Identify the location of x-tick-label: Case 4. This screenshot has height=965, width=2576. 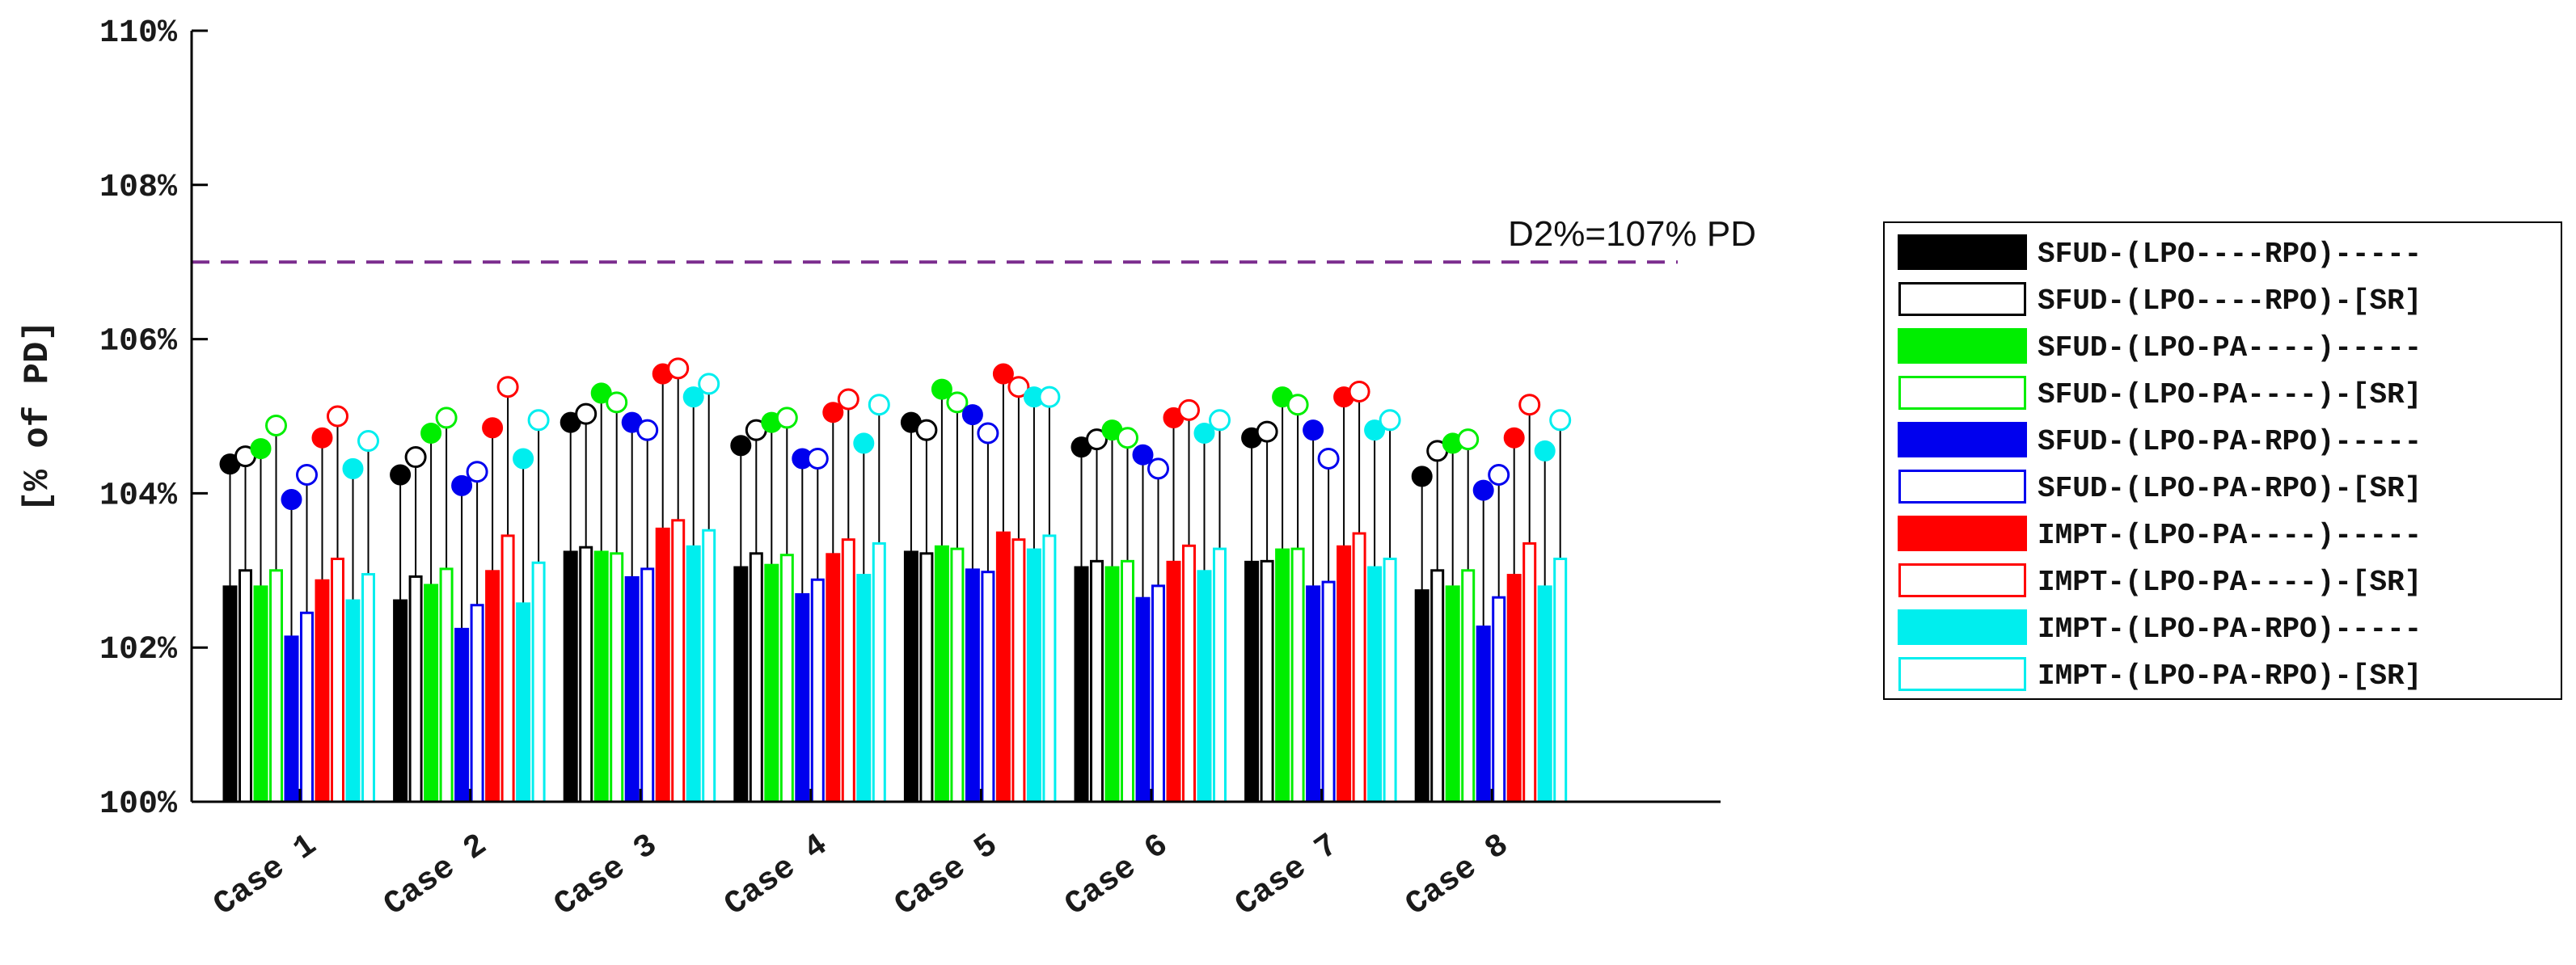
(776, 876).